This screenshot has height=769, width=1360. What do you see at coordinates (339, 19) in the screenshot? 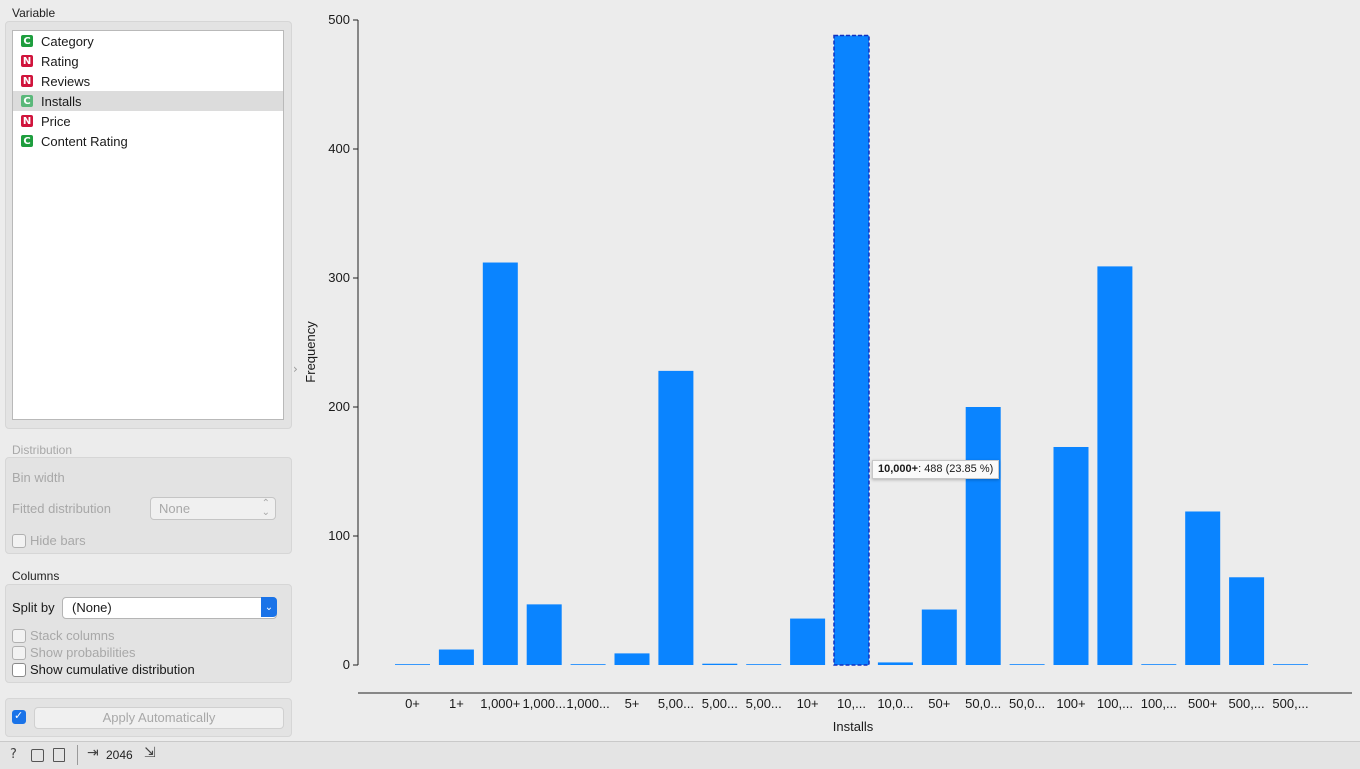
I see `y-tick-label: 500` at bounding box center [339, 19].